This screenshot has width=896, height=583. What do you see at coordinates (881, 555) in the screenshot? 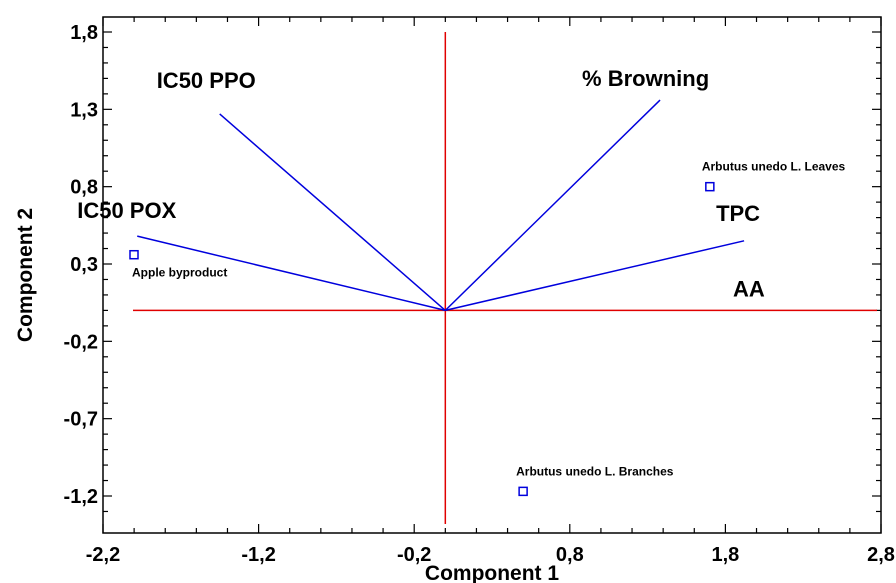
I see `x-tick-label: 2,8` at bounding box center [881, 555].